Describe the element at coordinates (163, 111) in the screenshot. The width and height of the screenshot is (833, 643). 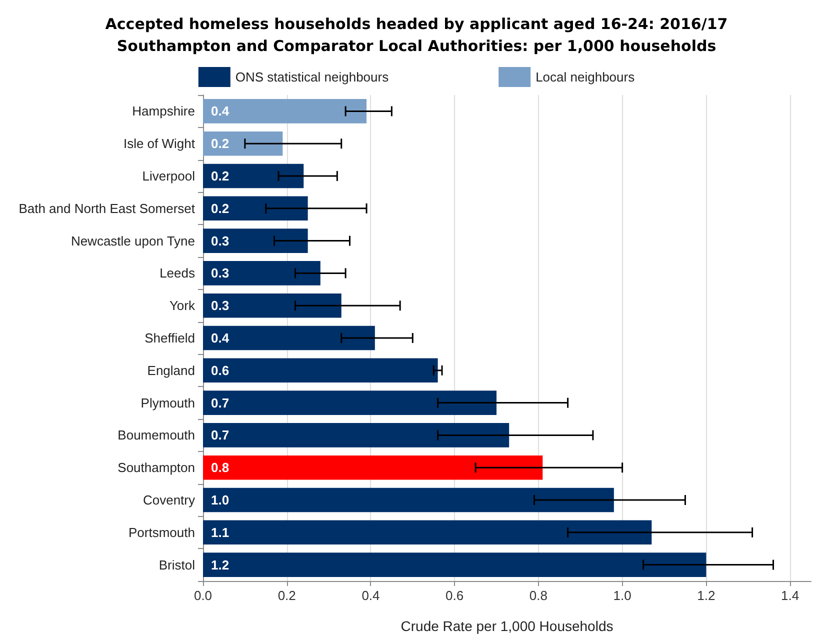
I see `y-tick-label: Hampshire` at that location.